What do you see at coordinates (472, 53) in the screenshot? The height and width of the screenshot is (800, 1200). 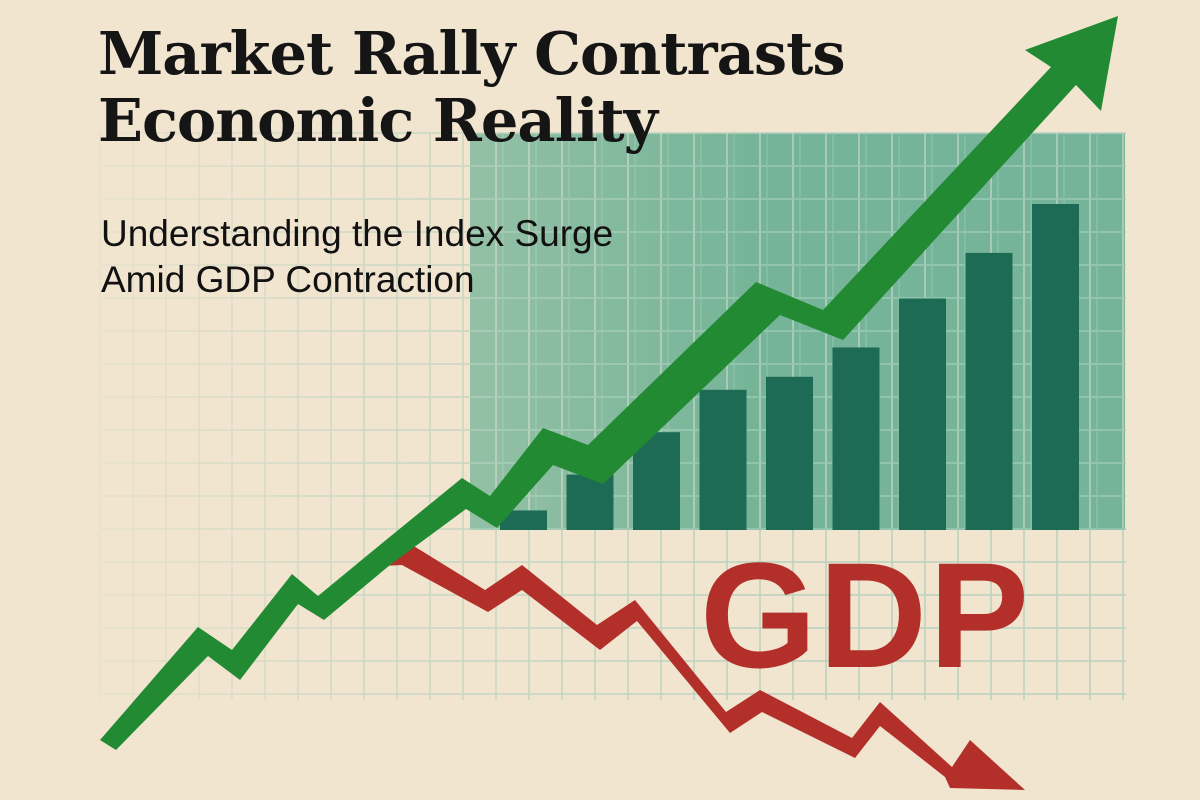 I see `headline-line-1: Market Rally Contrasts` at bounding box center [472, 53].